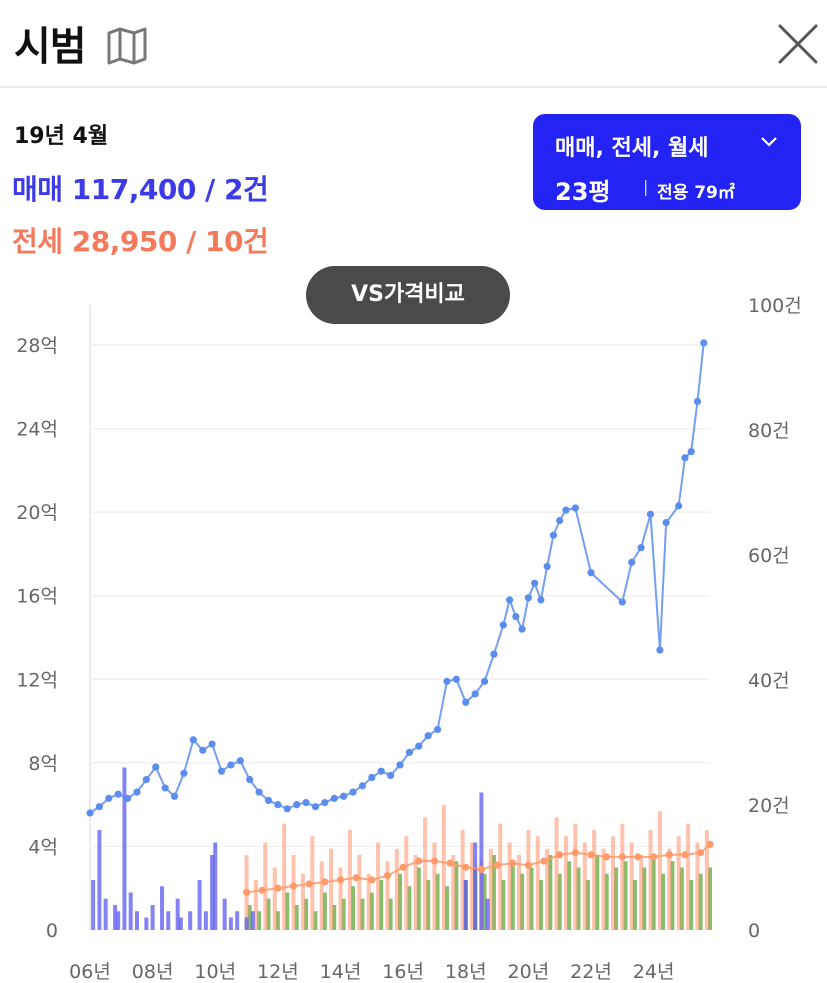 The height and width of the screenshot is (983, 827). What do you see at coordinates (775, 306) in the screenshot?
I see `y-right-tick-label: 100건` at bounding box center [775, 306].